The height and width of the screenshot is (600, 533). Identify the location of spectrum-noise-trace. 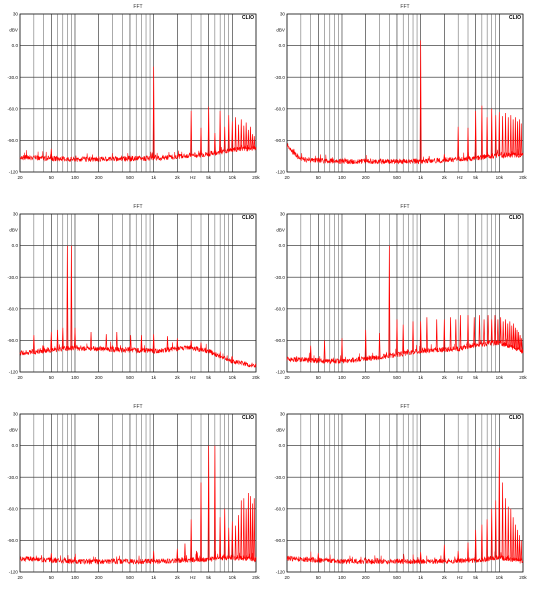
(138, 354).